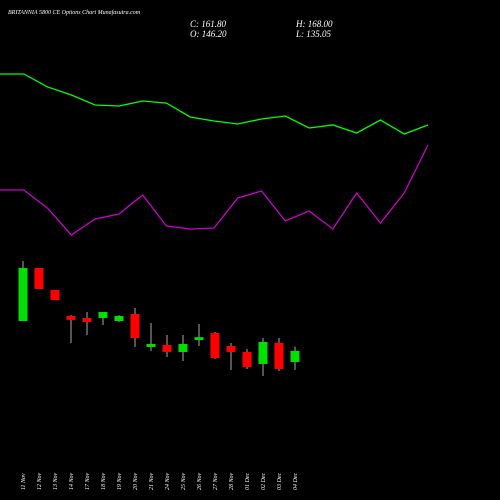 Image resolution: width=500 pixels, height=500 pixels. What do you see at coordinates (280, 481) in the screenshot?
I see `x-tick-label: 03 Dec` at bounding box center [280, 481].